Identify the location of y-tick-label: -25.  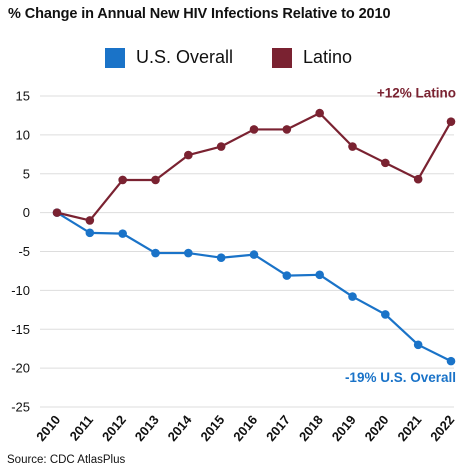
(20, 407).